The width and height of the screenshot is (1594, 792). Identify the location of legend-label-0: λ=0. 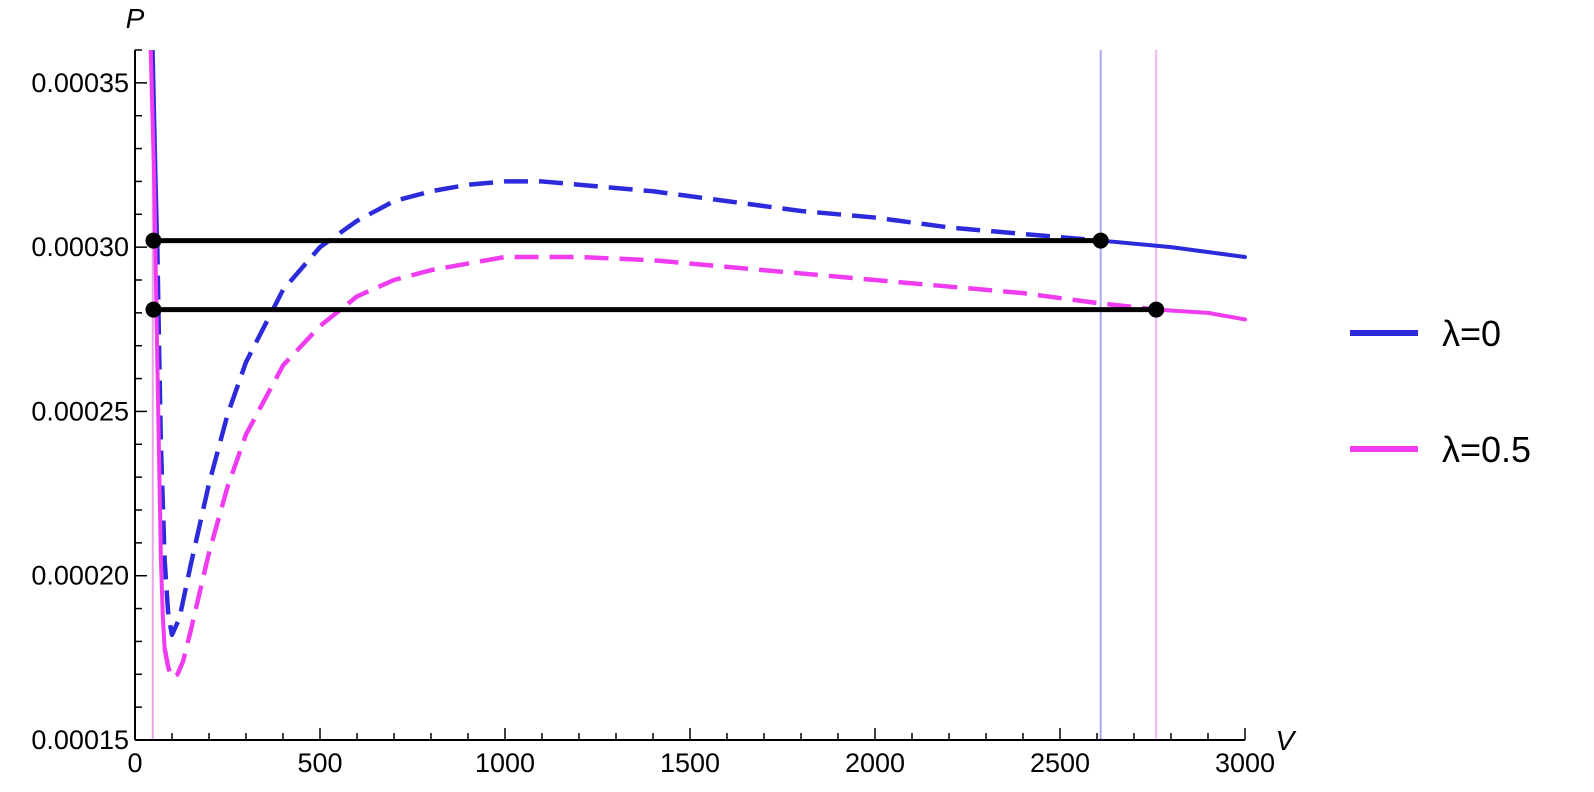
(1471, 333).